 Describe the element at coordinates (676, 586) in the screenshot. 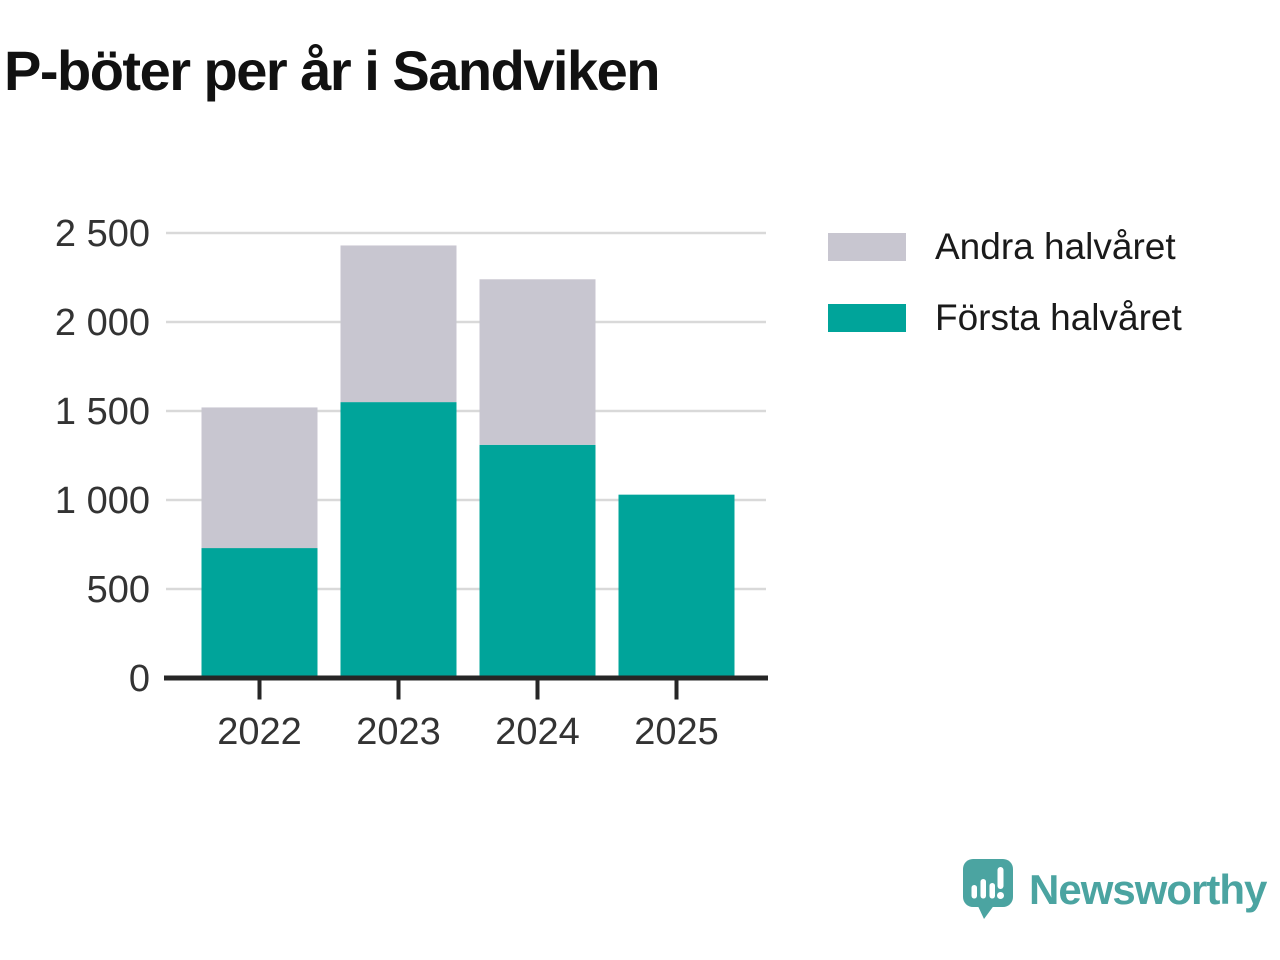

I see `bar-2025-forsta-halvaret` at that location.